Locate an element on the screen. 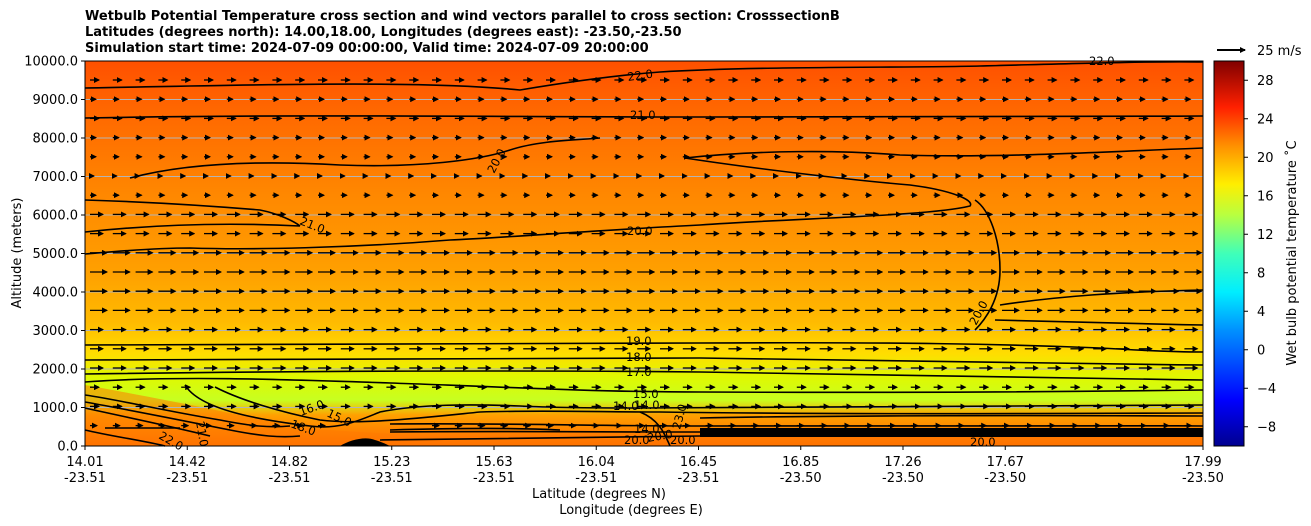 The width and height of the screenshot is (1311, 526). wind-key: 25 m/s is located at coordinates (1259, 51).